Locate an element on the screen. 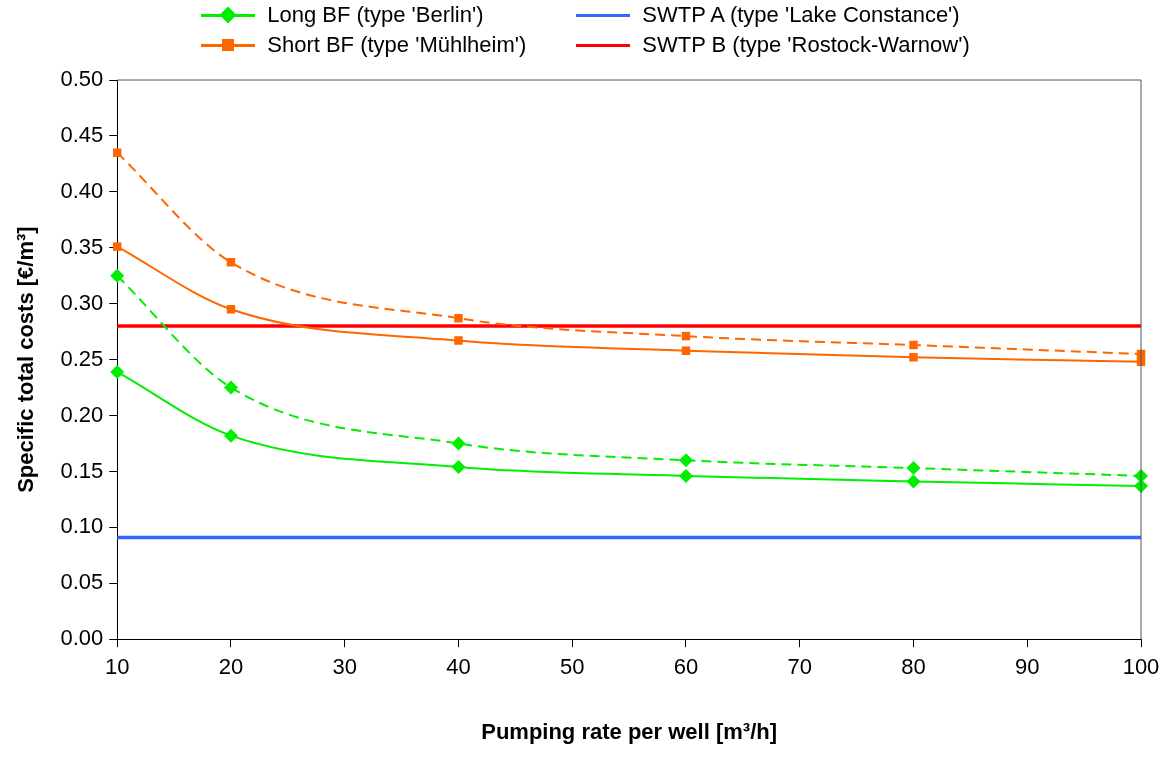  x-tick-label: 30 is located at coordinates (344, 667).